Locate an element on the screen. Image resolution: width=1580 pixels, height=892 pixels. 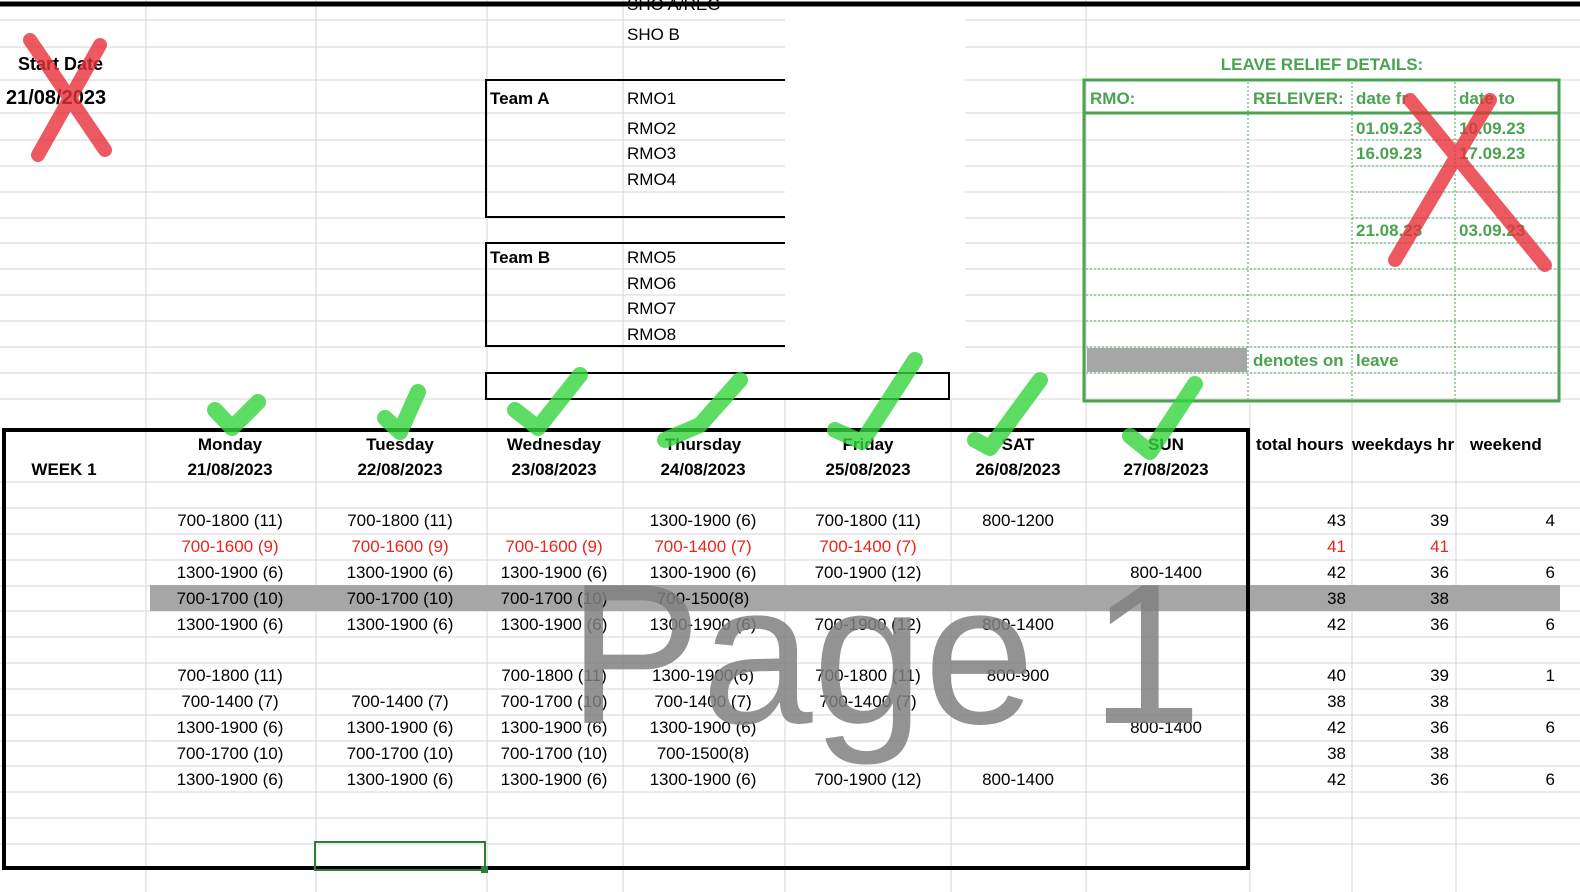
fill-handle is located at coordinates (484, 869).